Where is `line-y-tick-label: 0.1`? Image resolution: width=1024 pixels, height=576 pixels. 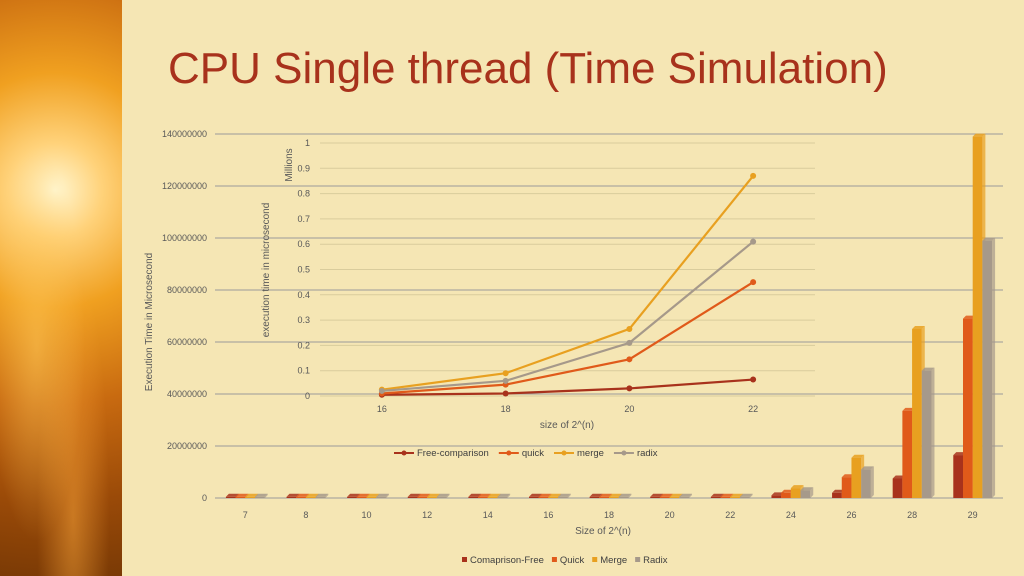 line-y-tick-label: 0.1 is located at coordinates (303, 371).